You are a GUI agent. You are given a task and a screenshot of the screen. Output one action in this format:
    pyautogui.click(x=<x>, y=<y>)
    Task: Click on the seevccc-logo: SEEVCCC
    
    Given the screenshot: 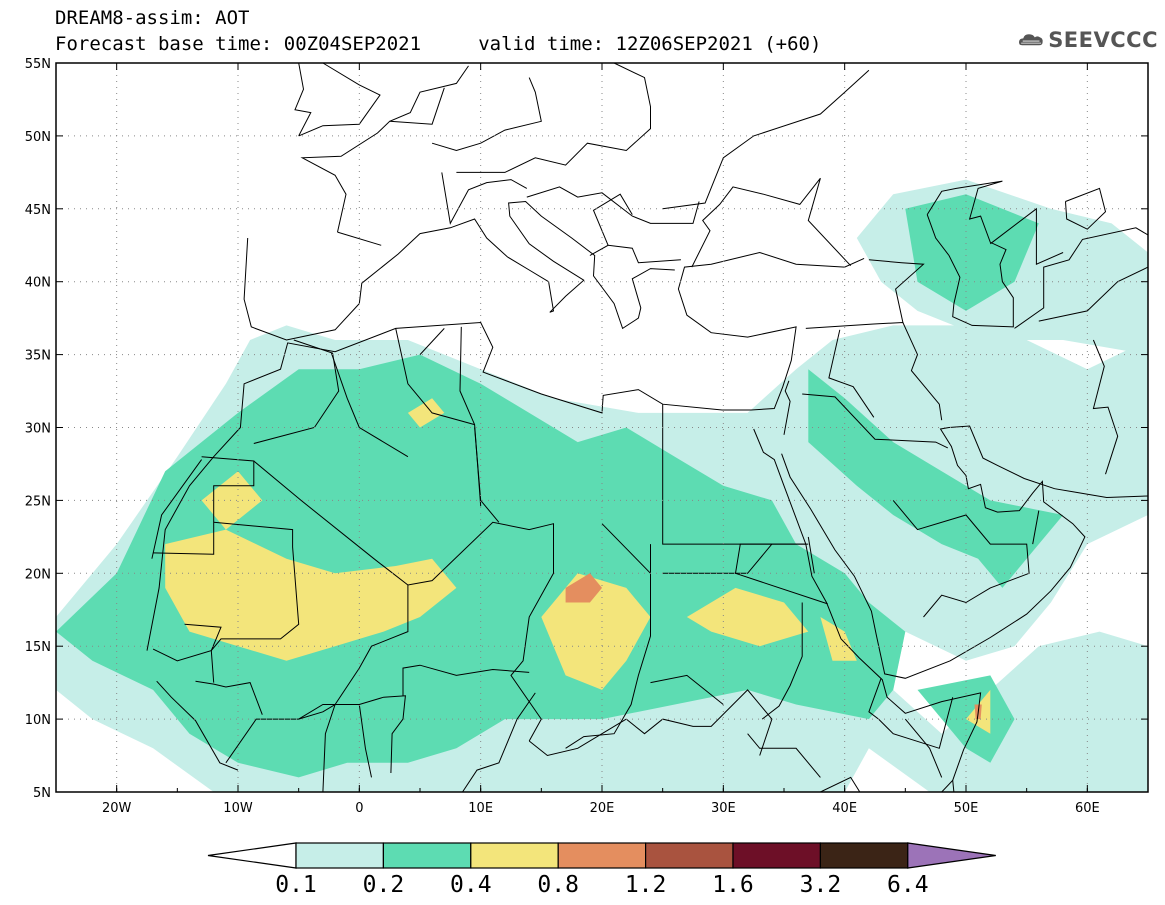 What is the action you would take?
    pyautogui.click(x=1088, y=40)
    